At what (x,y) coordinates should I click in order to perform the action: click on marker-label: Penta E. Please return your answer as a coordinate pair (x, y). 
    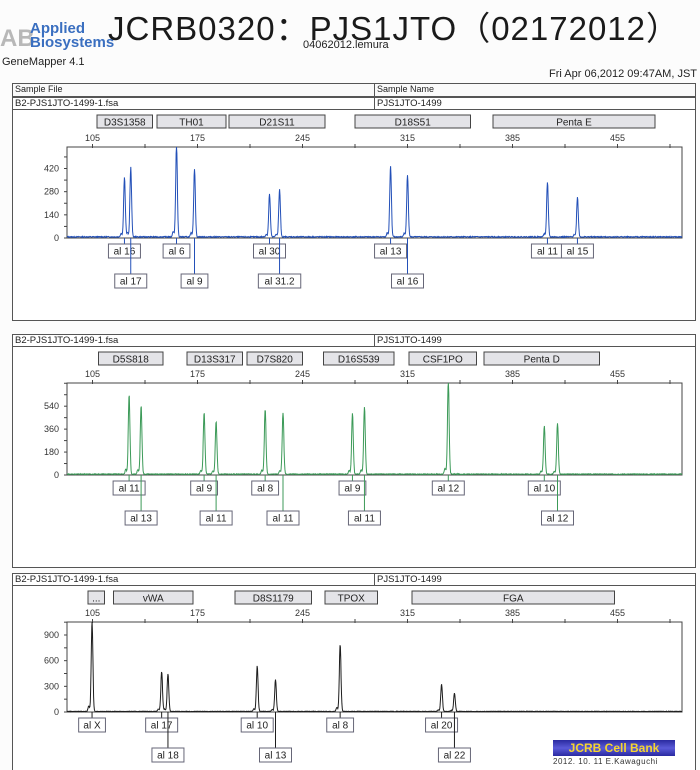
    Looking at the image, I should click on (574, 123).